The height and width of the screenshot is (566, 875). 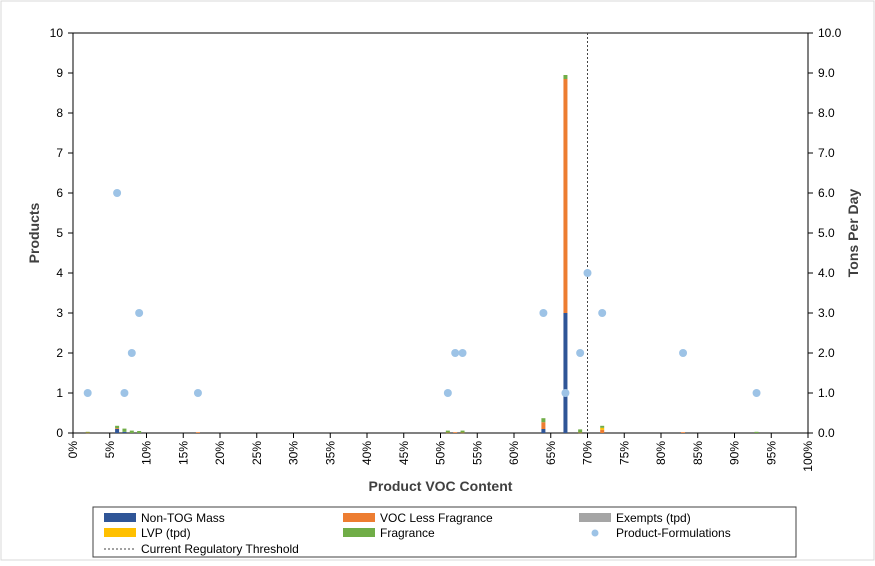 What do you see at coordinates (120, 532) in the screenshot?
I see `legend-lvp-tpd-swatch` at bounding box center [120, 532].